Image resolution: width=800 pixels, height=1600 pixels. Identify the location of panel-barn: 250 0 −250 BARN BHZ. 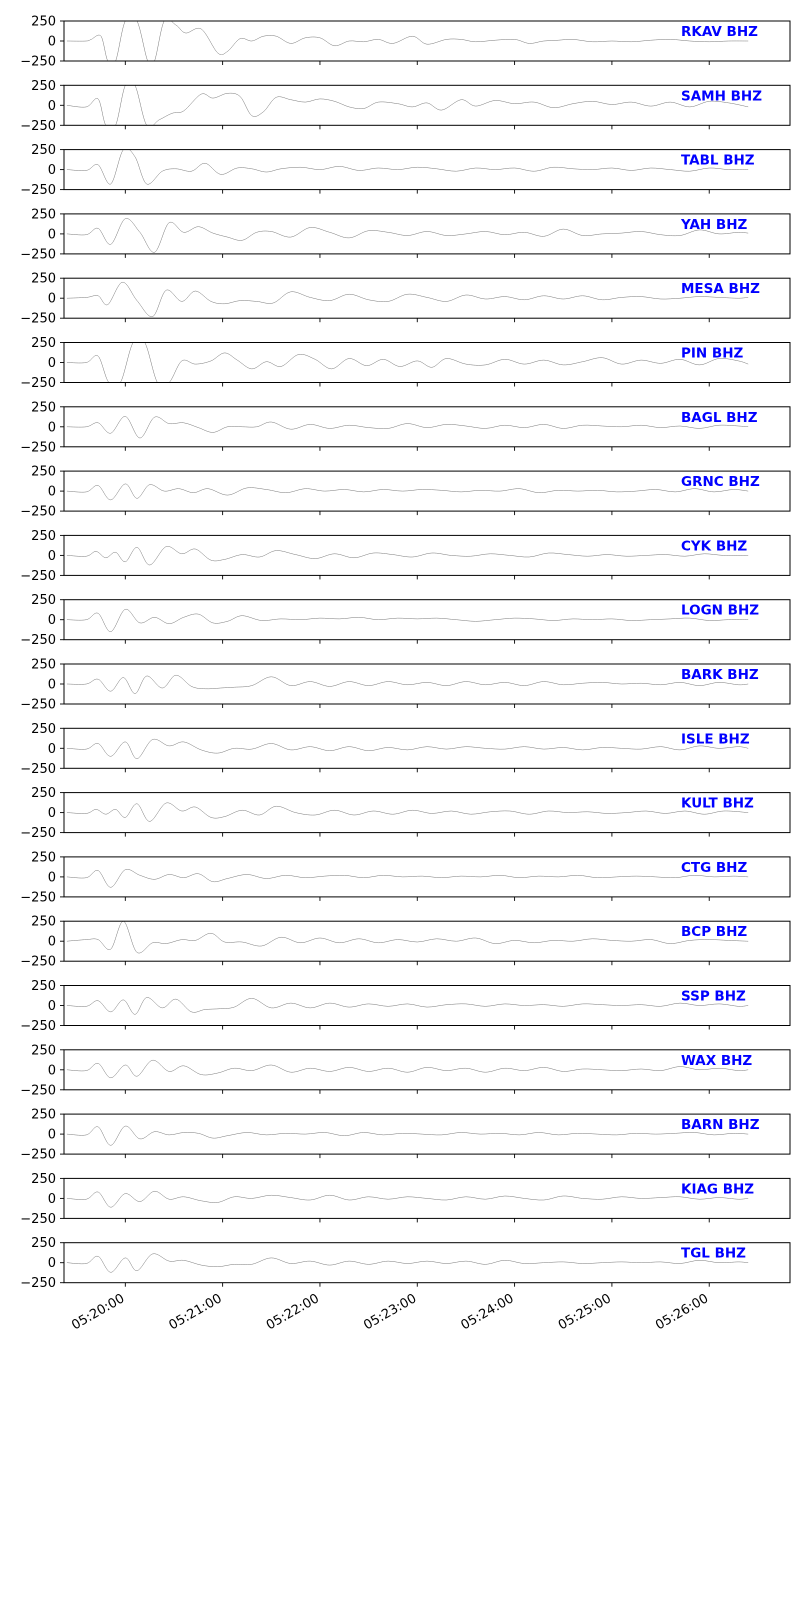
(405, 1135).